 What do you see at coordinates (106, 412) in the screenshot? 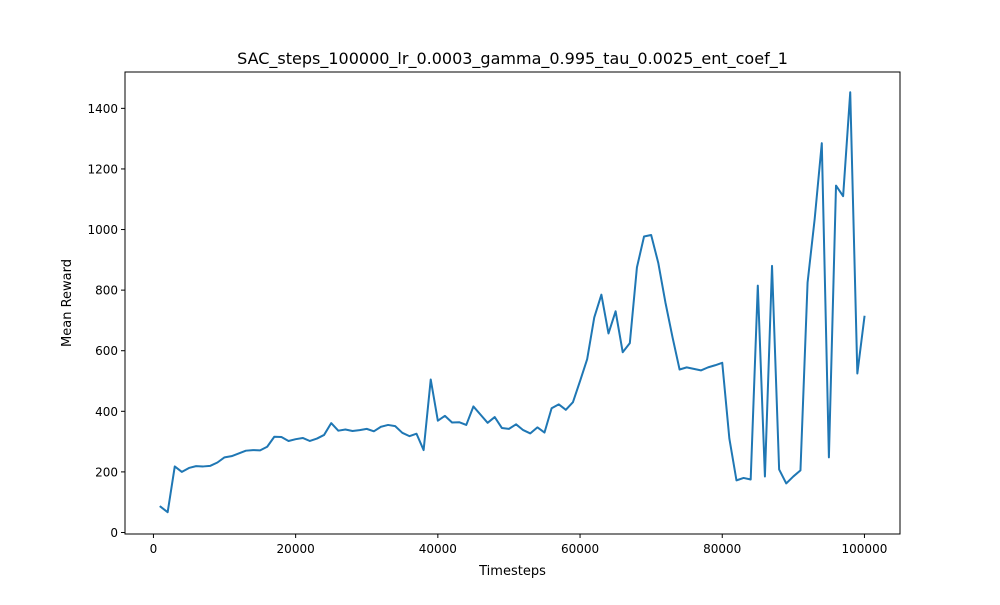
I see `y-tick-label: 400` at bounding box center [106, 412].